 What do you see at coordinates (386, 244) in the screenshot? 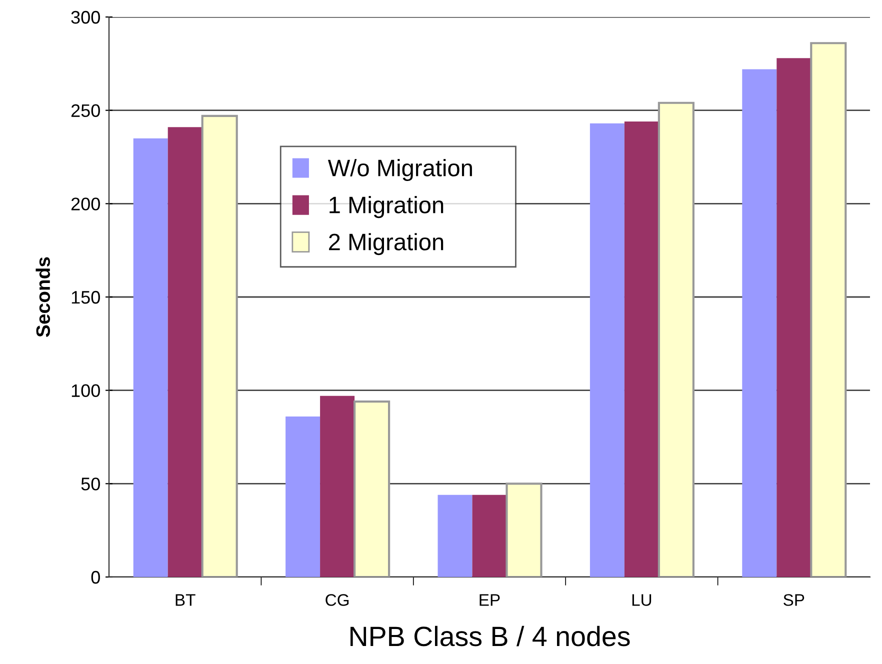
I see `legend-label: 2 Migration` at bounding box center [386, 244].